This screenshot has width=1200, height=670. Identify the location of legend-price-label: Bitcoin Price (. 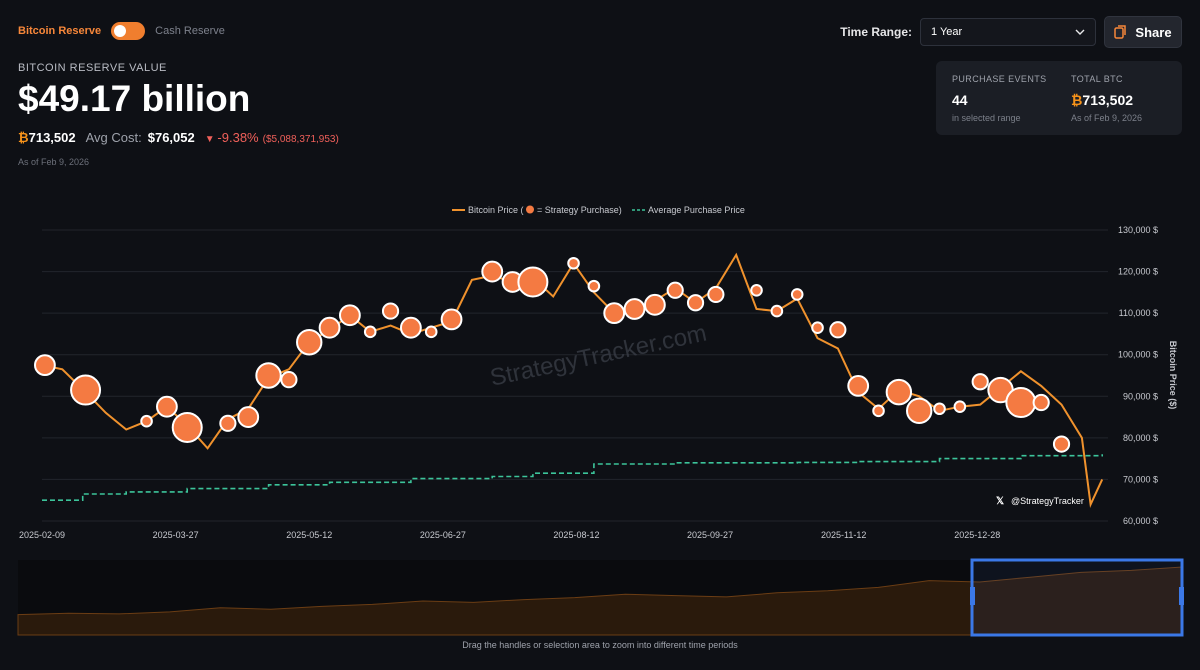
(496, 210).